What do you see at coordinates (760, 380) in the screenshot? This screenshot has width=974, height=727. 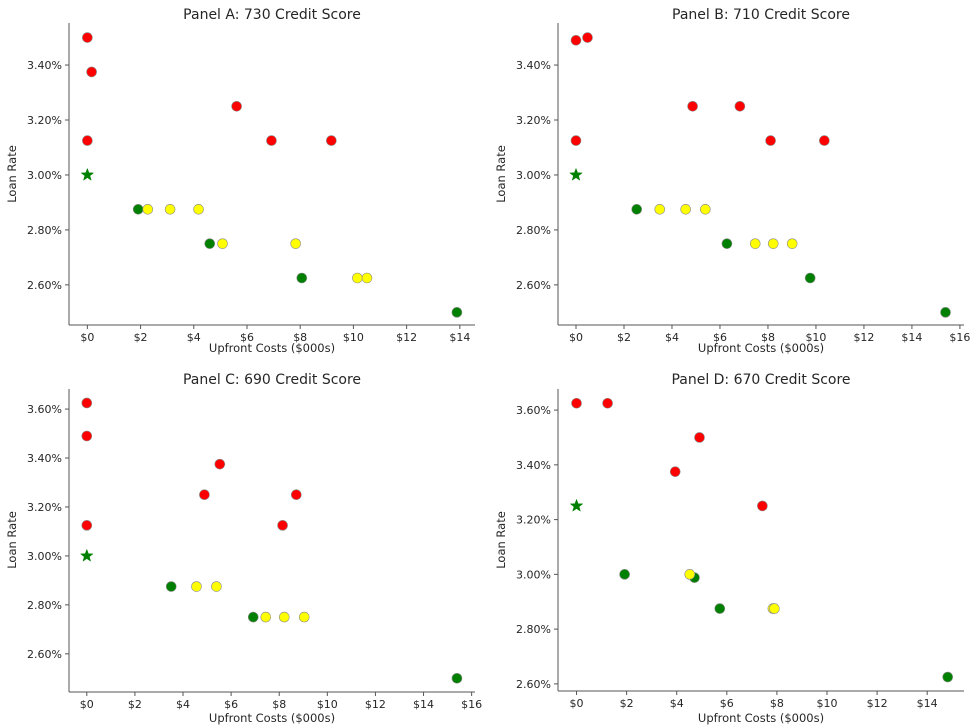 I see `panel-title: Panel D: 670 Credit Score` at bounding box center [760, 380].